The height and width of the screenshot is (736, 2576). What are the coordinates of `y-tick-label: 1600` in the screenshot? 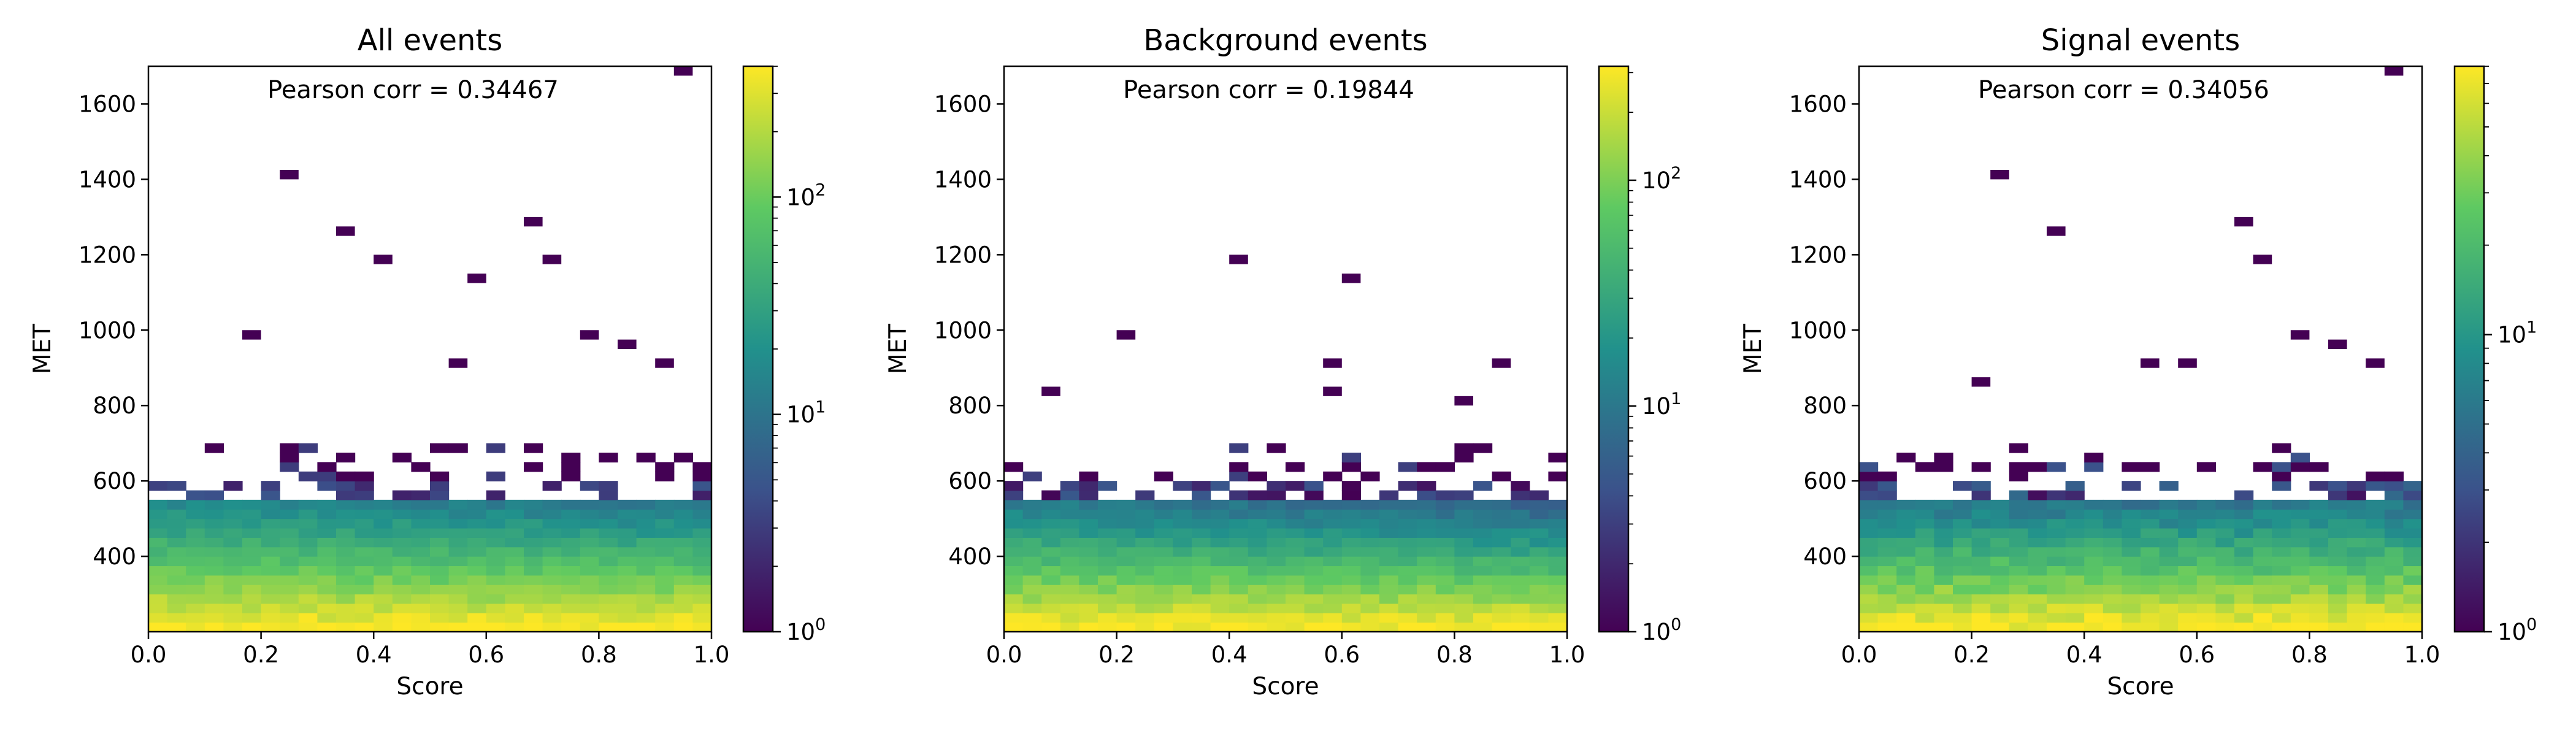 It's located at (963, 104).